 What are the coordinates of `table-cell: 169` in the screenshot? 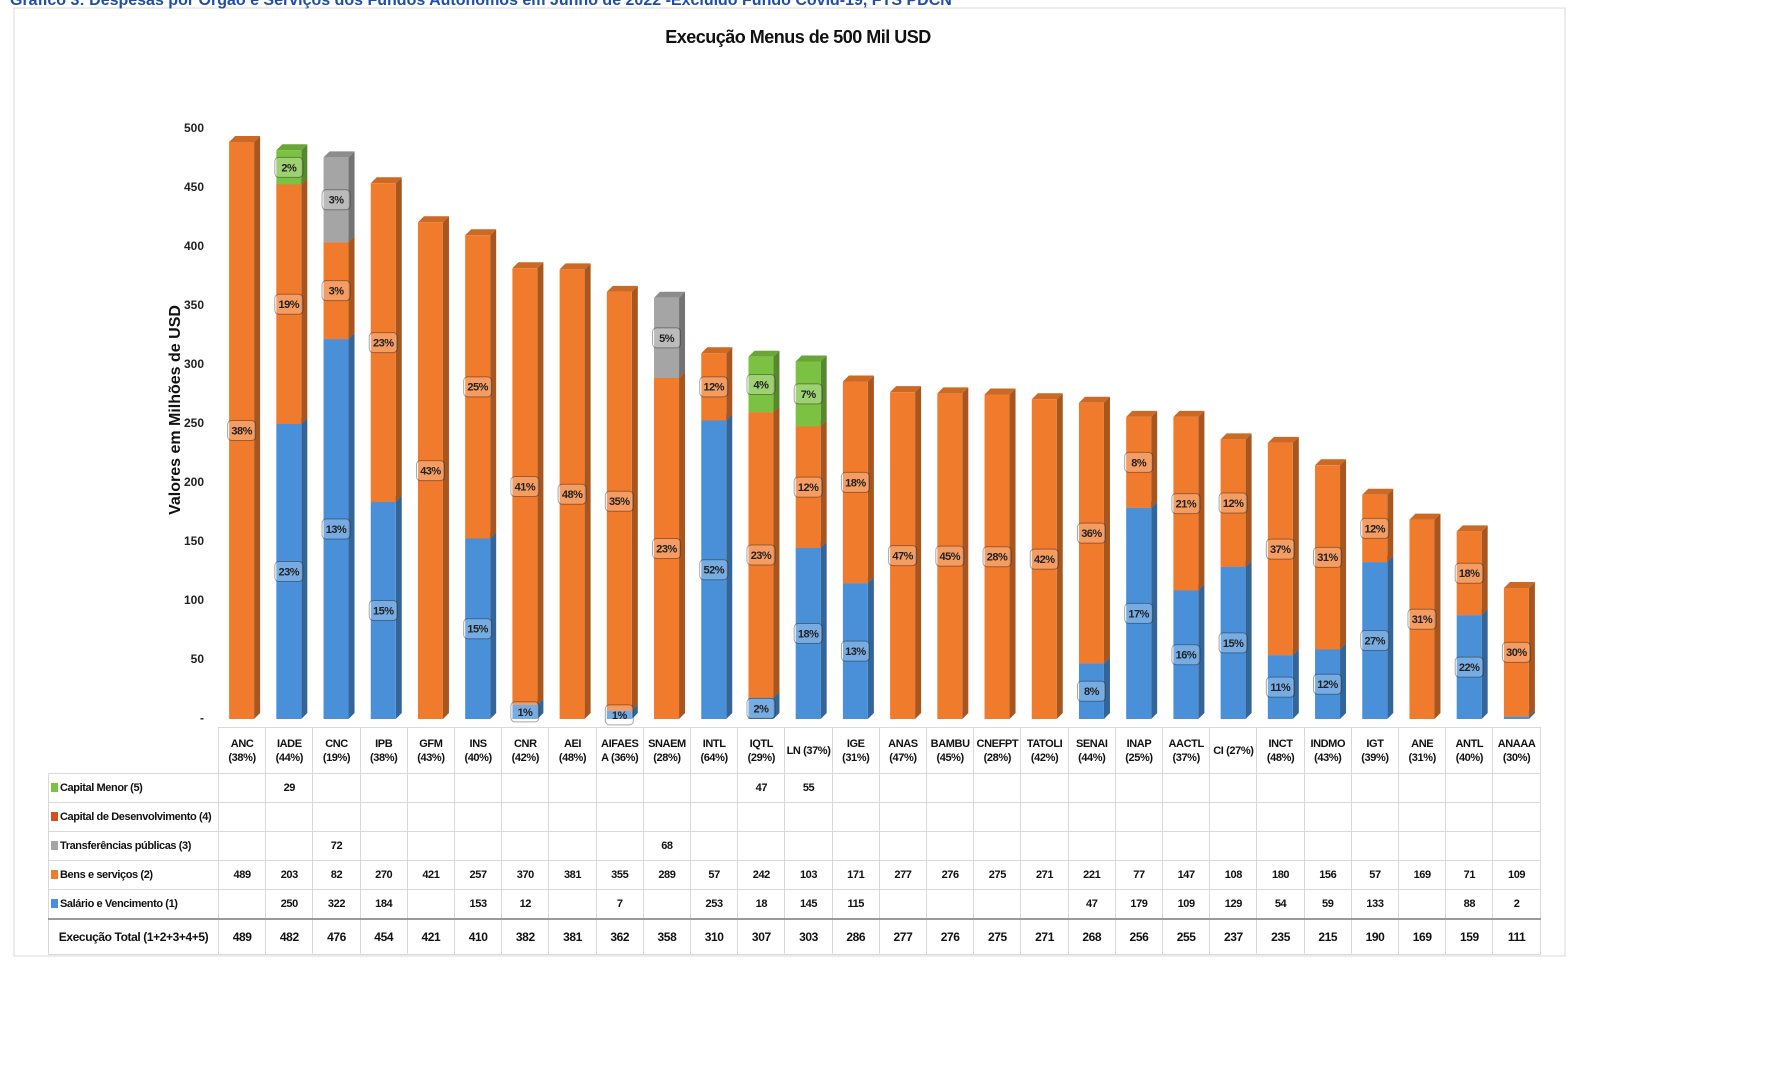 It's located at (1422, 875).